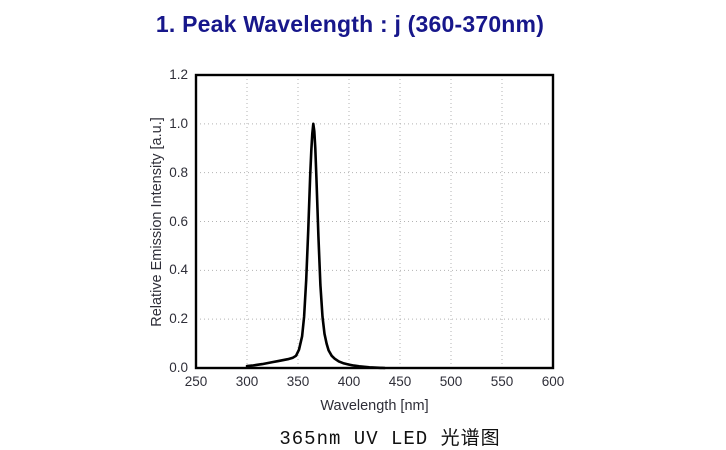  Describe the element at coordinates (553, 381) in the screenshot. I see `x-tick-label: 600` at that location.